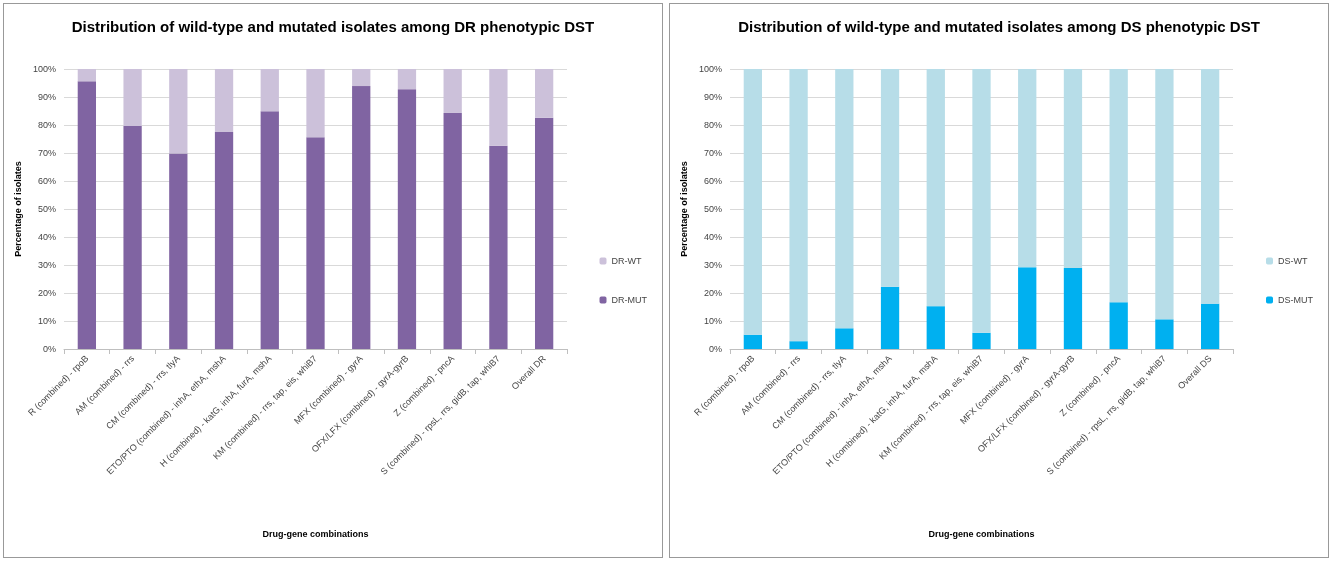 The width and height of the screenshot is (1335, 563). I want to click on legend-label: DS-WT, so click(1293, 261).